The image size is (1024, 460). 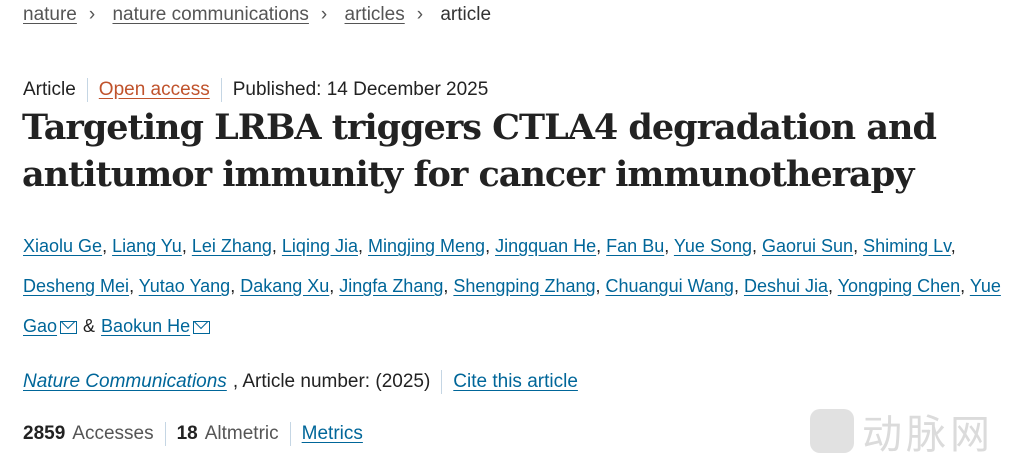 What do you see at coordinates (427, 246) in the screenshot?
I see `author-link: Mingjing Meng` at bounding box center [427, 246].